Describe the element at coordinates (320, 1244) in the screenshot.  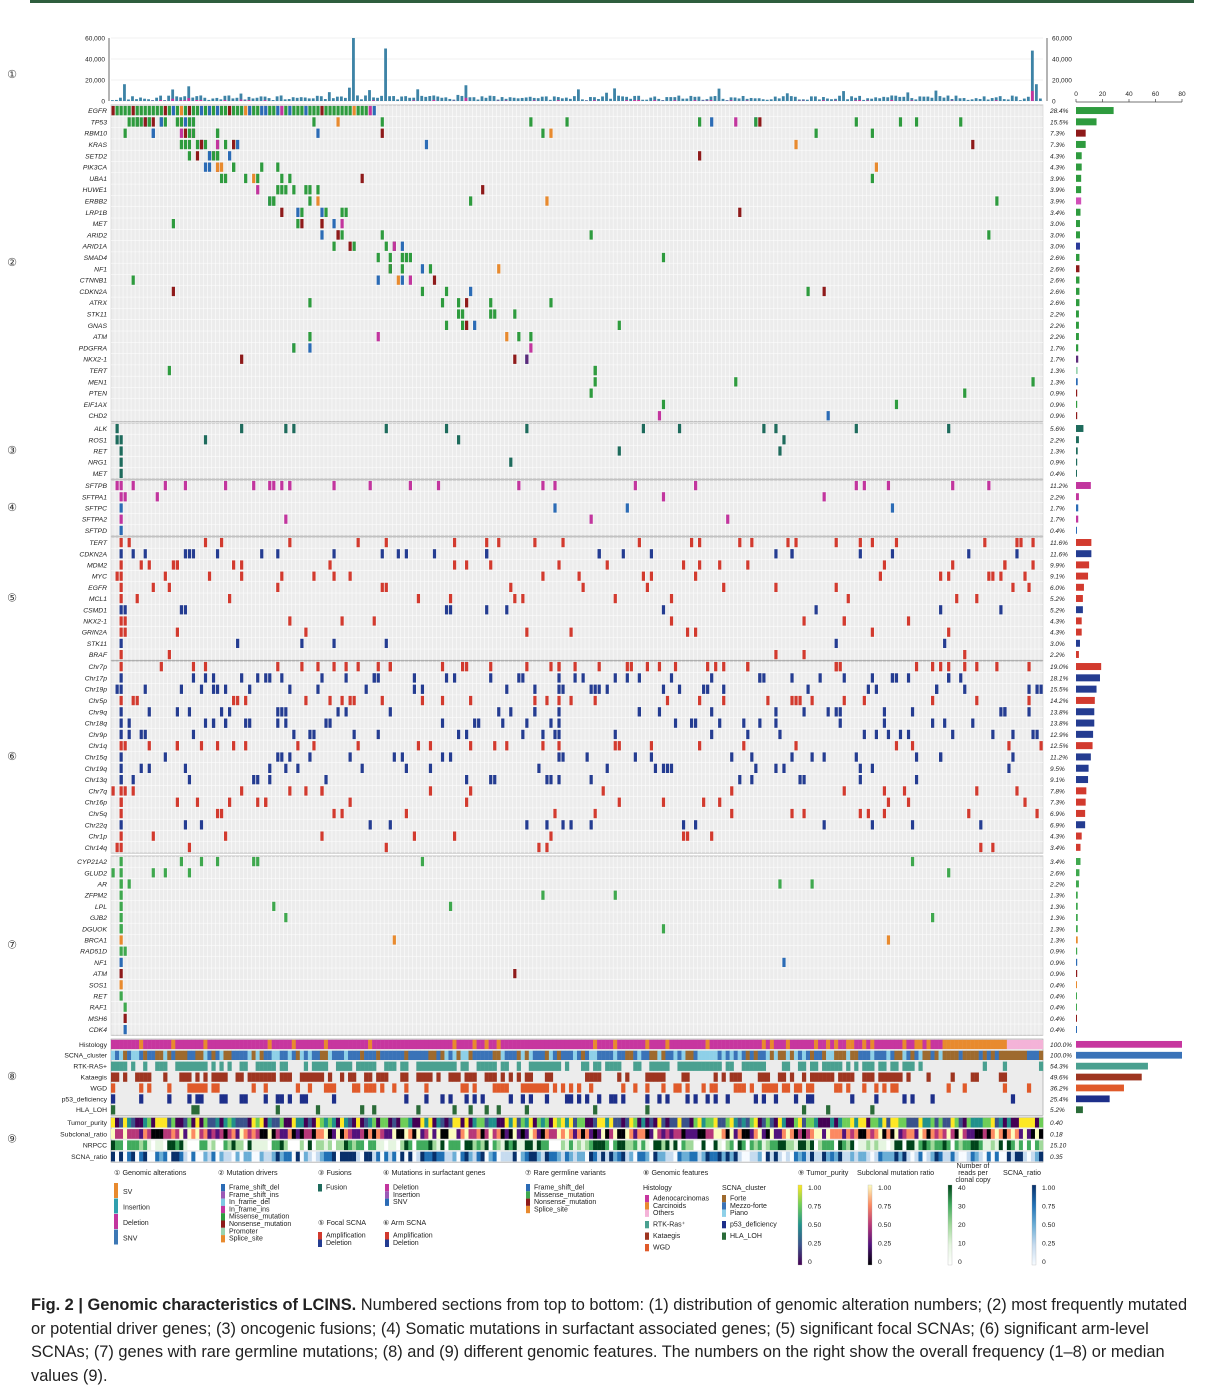
I see `focal-scna-swatch` at that location.